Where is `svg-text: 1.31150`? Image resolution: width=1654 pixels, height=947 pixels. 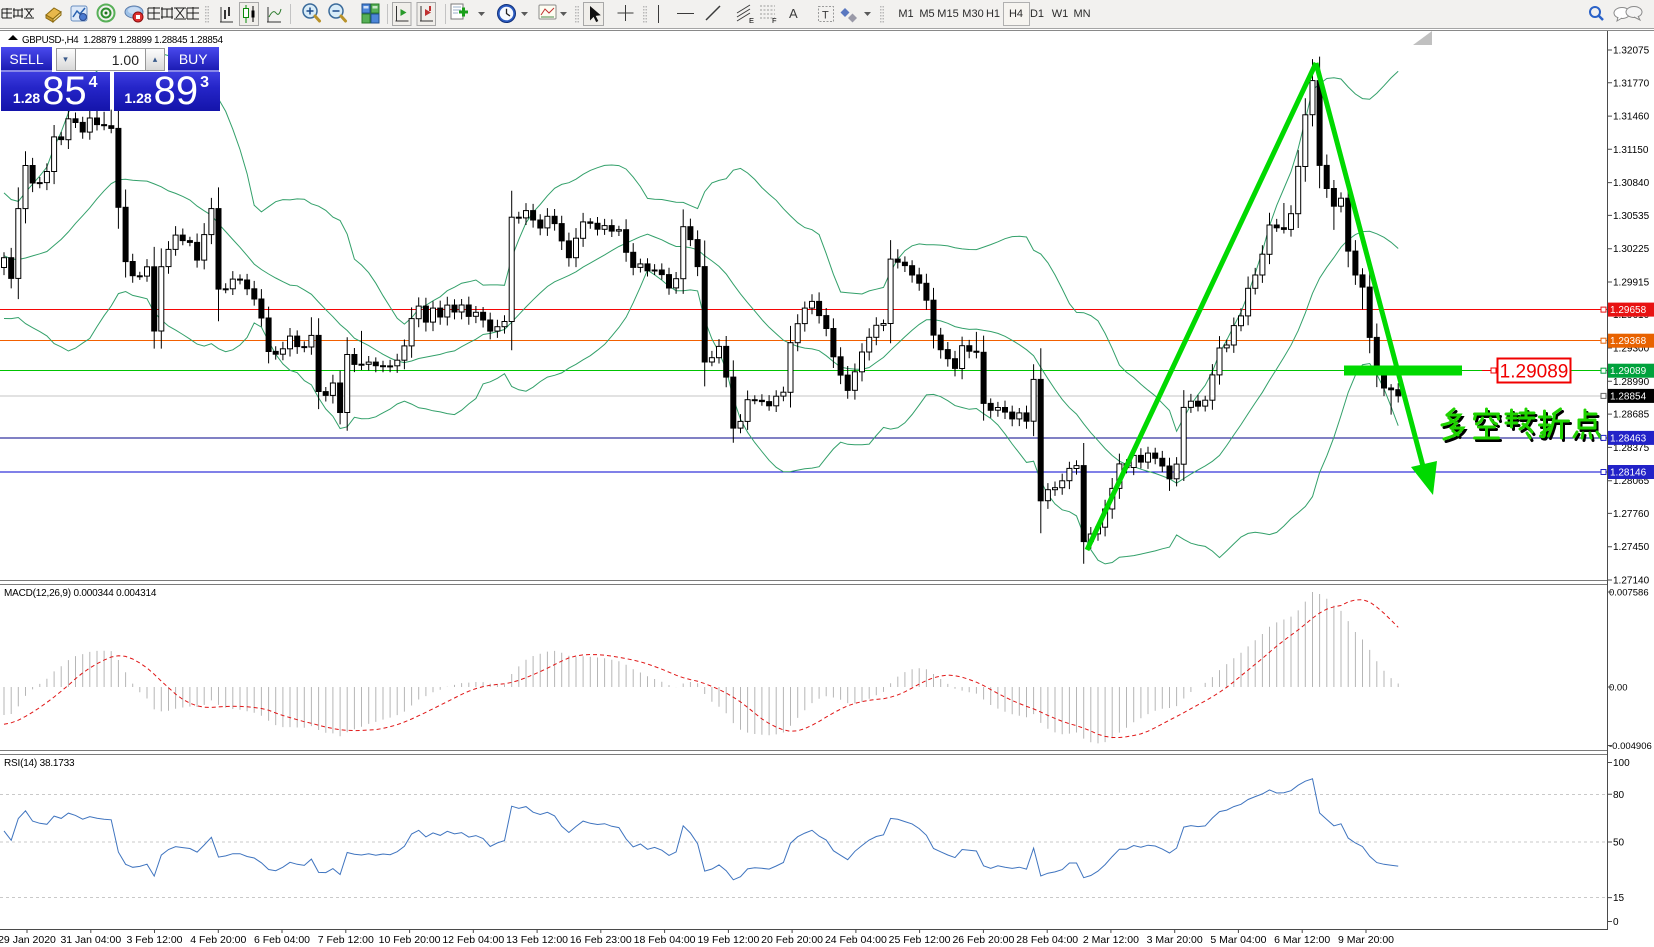
svg-text: 1.31150 is located at coordinates (1631, 150).